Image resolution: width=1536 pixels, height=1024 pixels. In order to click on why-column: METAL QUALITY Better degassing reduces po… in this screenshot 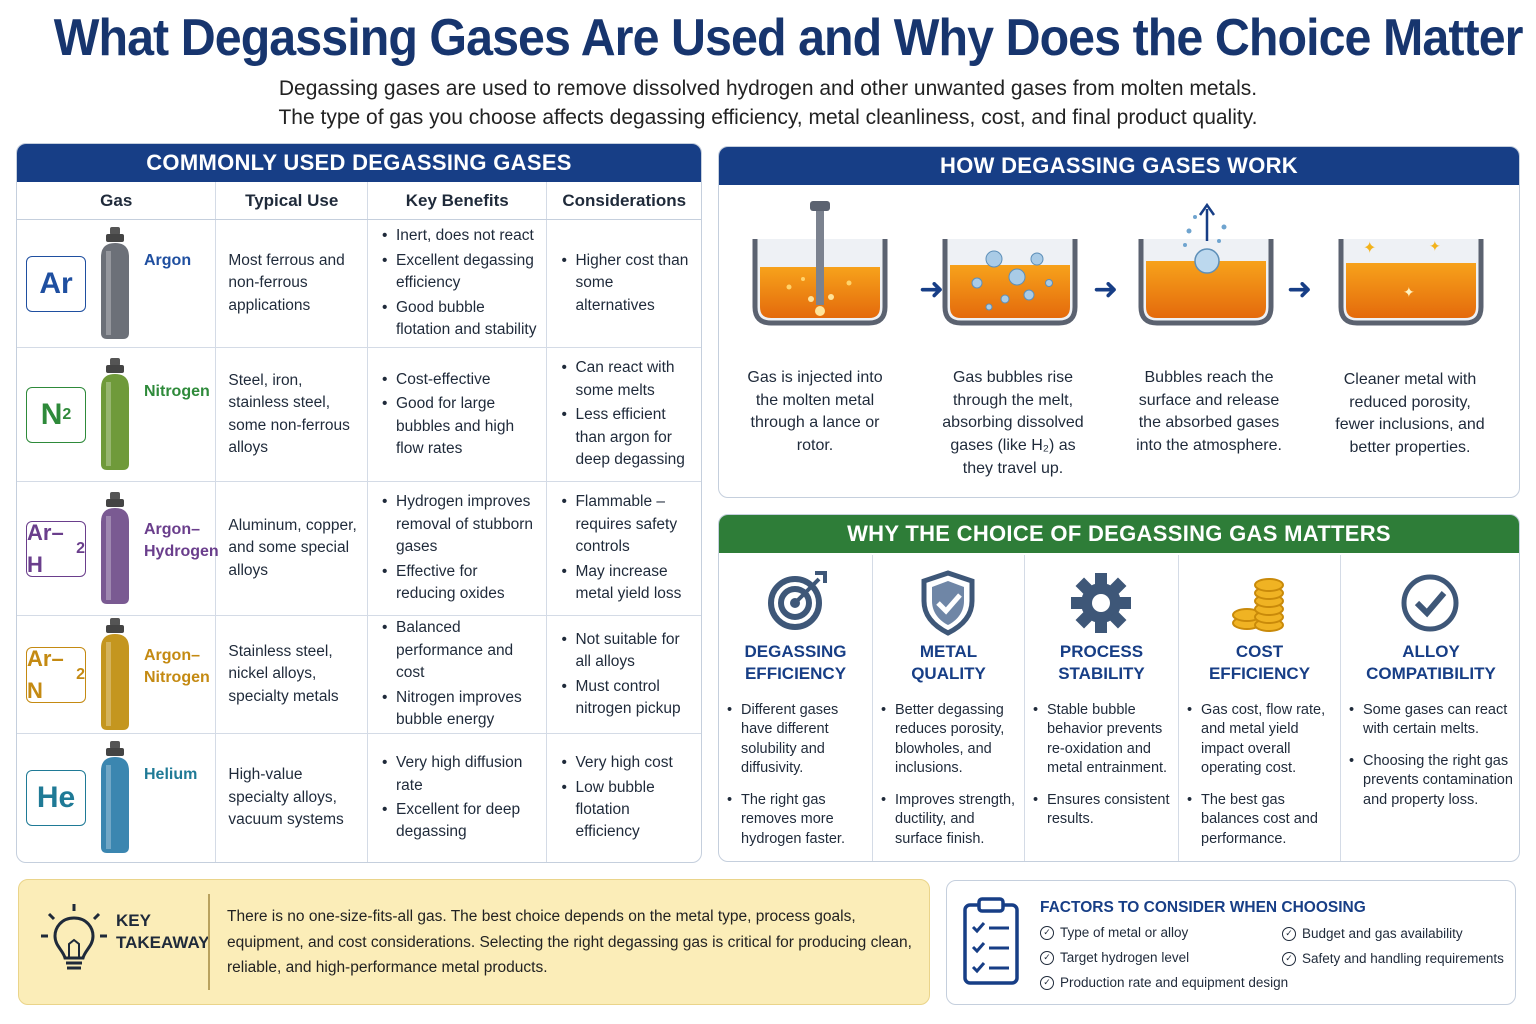, I will do `click(949, 708)`.